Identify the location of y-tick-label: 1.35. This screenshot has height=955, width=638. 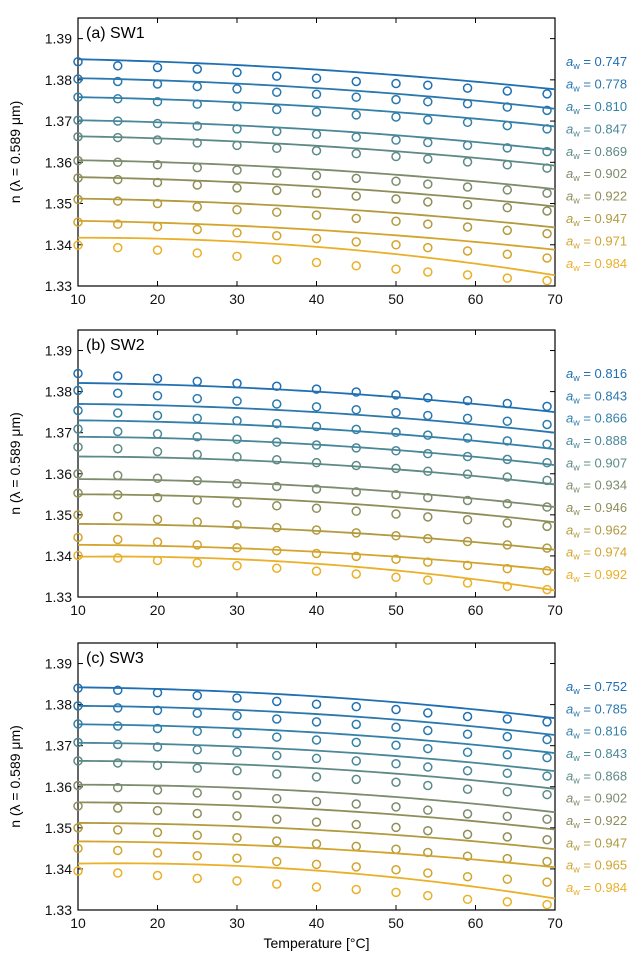
(58, 828).